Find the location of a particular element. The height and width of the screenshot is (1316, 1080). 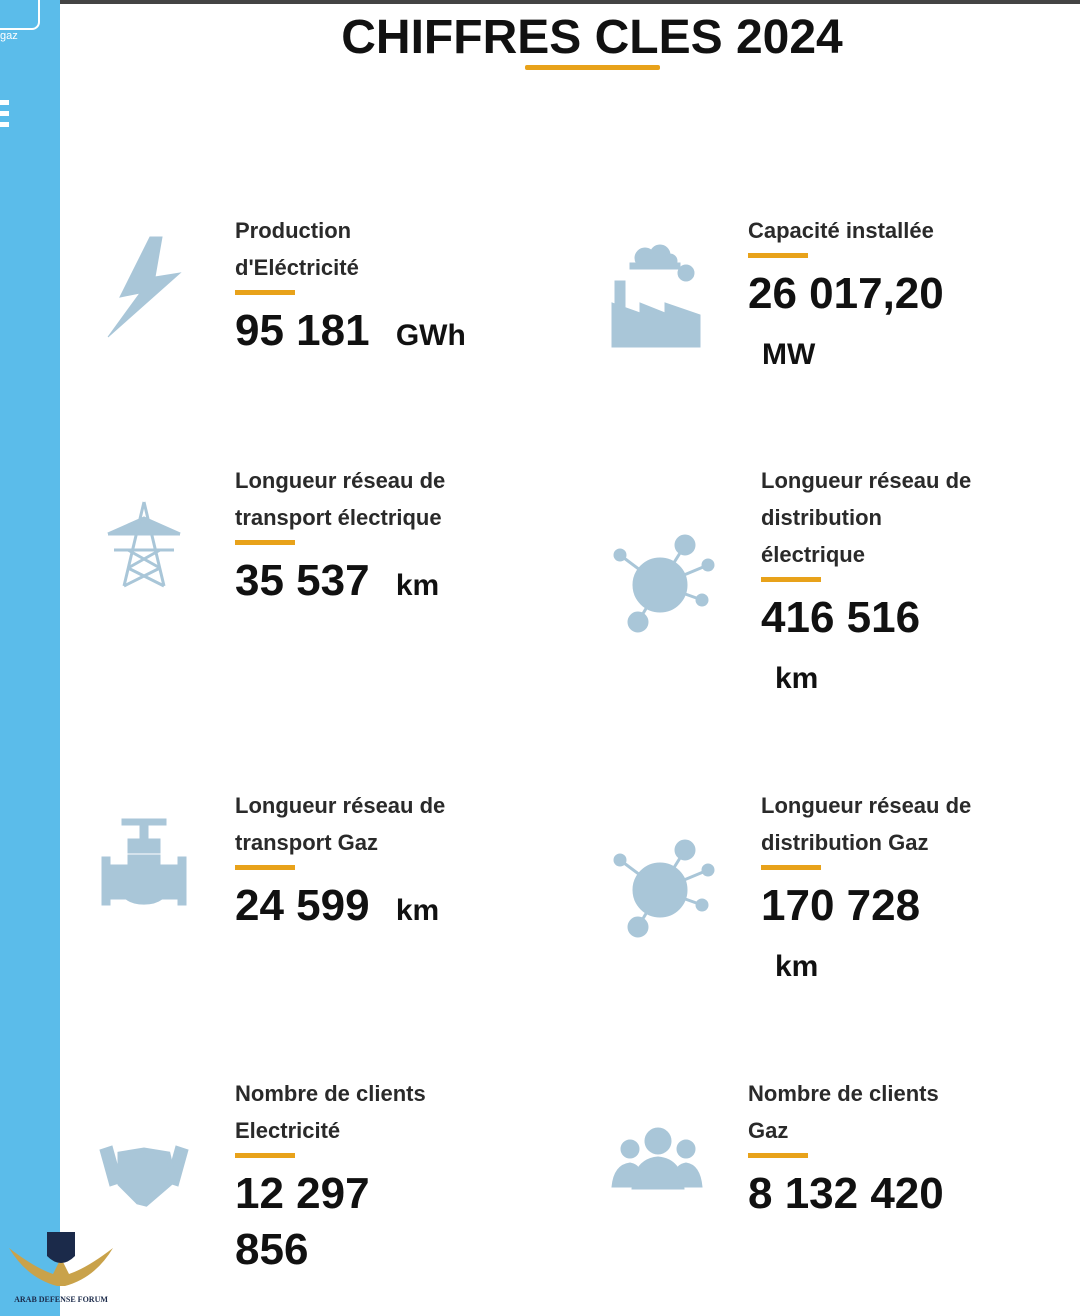

stat-card: Capacité installée 26 017,20 MW is located at coordinates (868, 297).